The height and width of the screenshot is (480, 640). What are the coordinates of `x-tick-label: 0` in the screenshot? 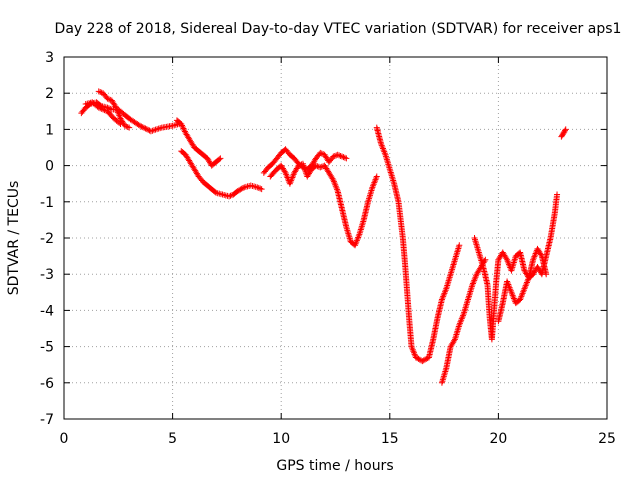 It's located at (64, 439).